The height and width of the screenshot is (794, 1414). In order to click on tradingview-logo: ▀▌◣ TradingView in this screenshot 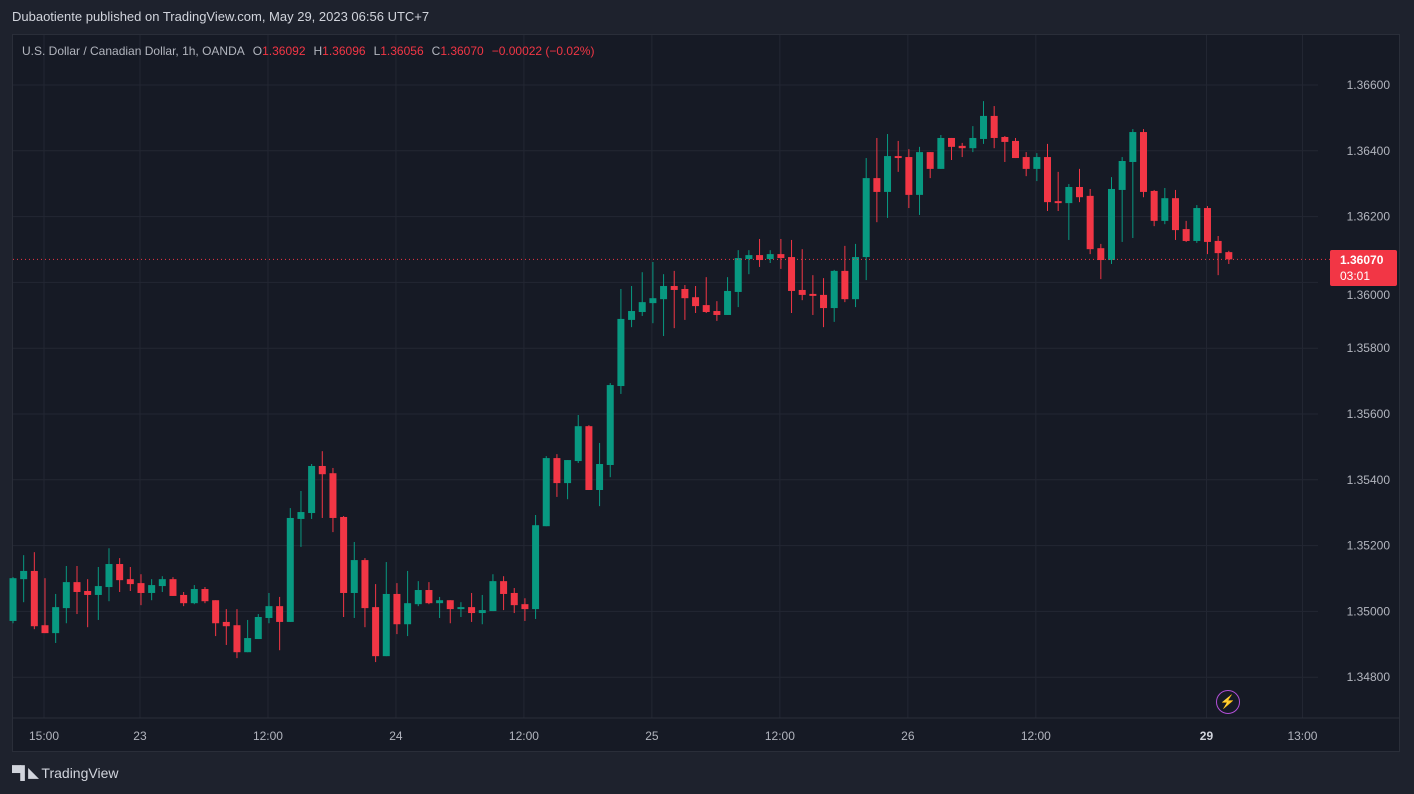, I will do `click(65, 773)`.